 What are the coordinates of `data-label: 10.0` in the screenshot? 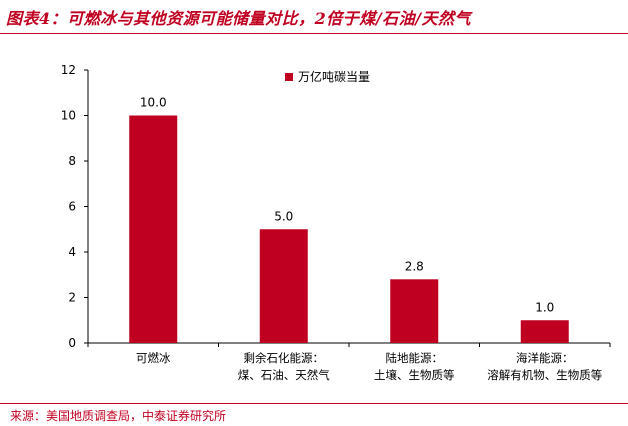 It's located at (153, 103).